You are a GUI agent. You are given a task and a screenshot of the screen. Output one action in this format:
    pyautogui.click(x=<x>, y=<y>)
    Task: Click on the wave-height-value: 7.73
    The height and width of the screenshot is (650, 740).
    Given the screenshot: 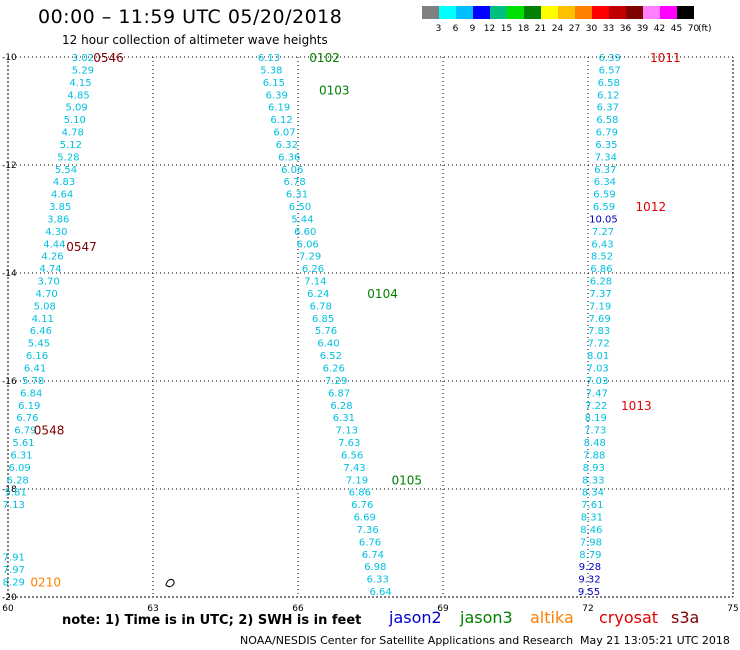 What is the action you would take?
    pyautogui.click(x=595, y=431)
    